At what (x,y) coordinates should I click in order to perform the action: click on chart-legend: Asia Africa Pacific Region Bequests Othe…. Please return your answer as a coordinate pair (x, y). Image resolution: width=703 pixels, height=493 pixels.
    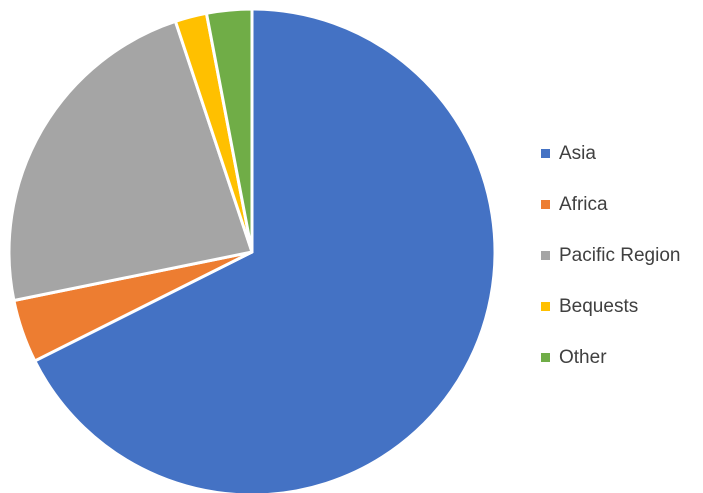
    Looking at the image, I should click on (610, 265).